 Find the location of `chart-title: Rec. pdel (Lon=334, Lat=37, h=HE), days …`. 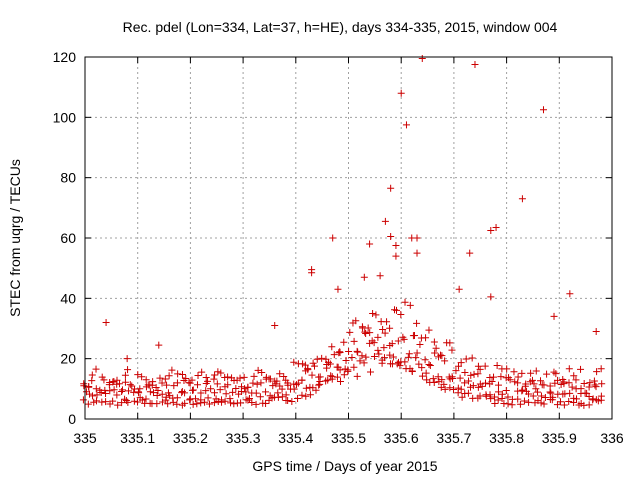

chart-title: Rec. pdel (Lon=334, Lat=37, h=HE), days … is located at coordinates (340, 27).